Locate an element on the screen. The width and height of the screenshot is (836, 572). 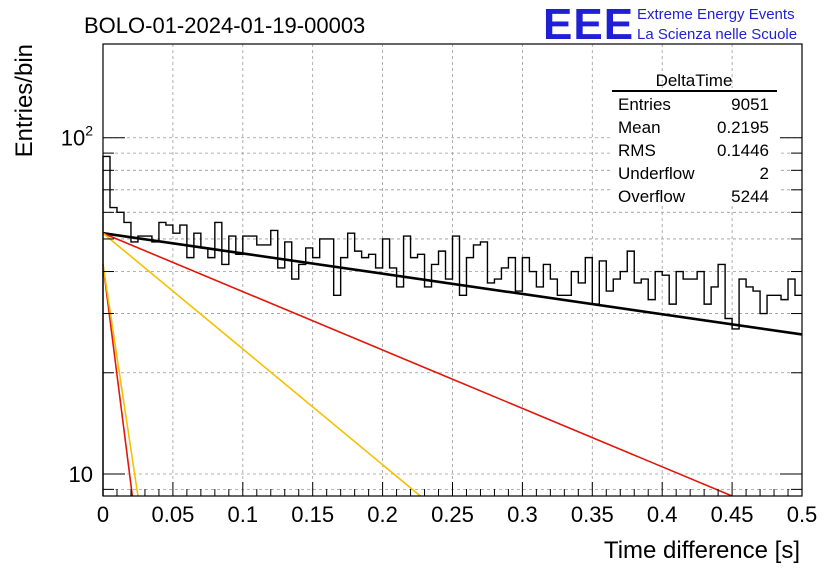
stats-label: Entries is located at coordinates (644, 104).